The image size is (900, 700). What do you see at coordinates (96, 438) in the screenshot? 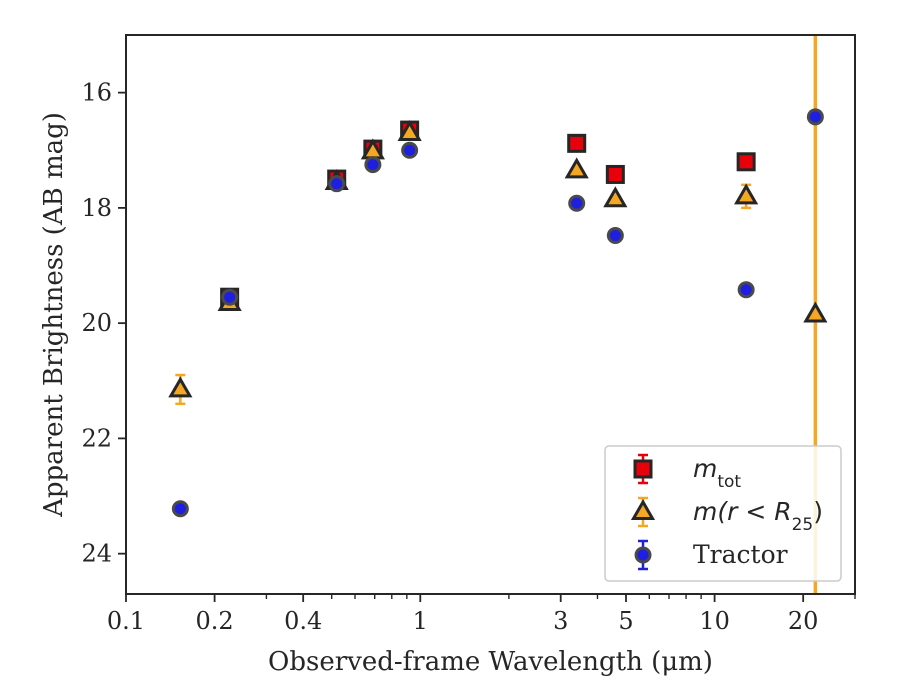
I see `y-tick-label: 22` at bounding box center [96, 438].